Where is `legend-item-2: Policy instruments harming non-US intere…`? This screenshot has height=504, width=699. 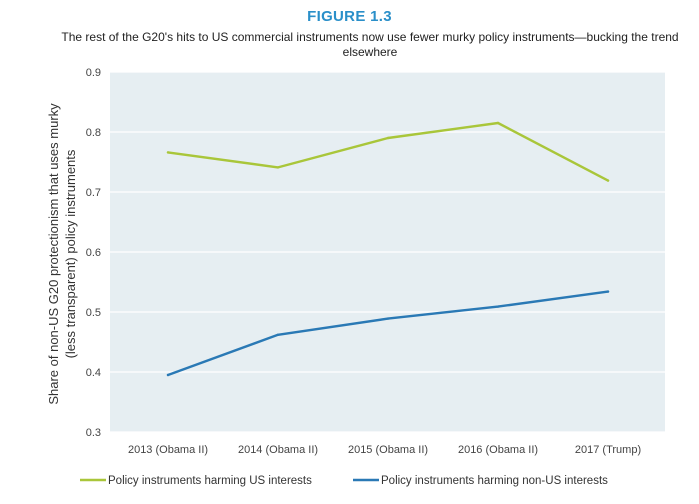
legend-item-2: Policy instruments harming non-US intere… is located at coordinates (480, 481).